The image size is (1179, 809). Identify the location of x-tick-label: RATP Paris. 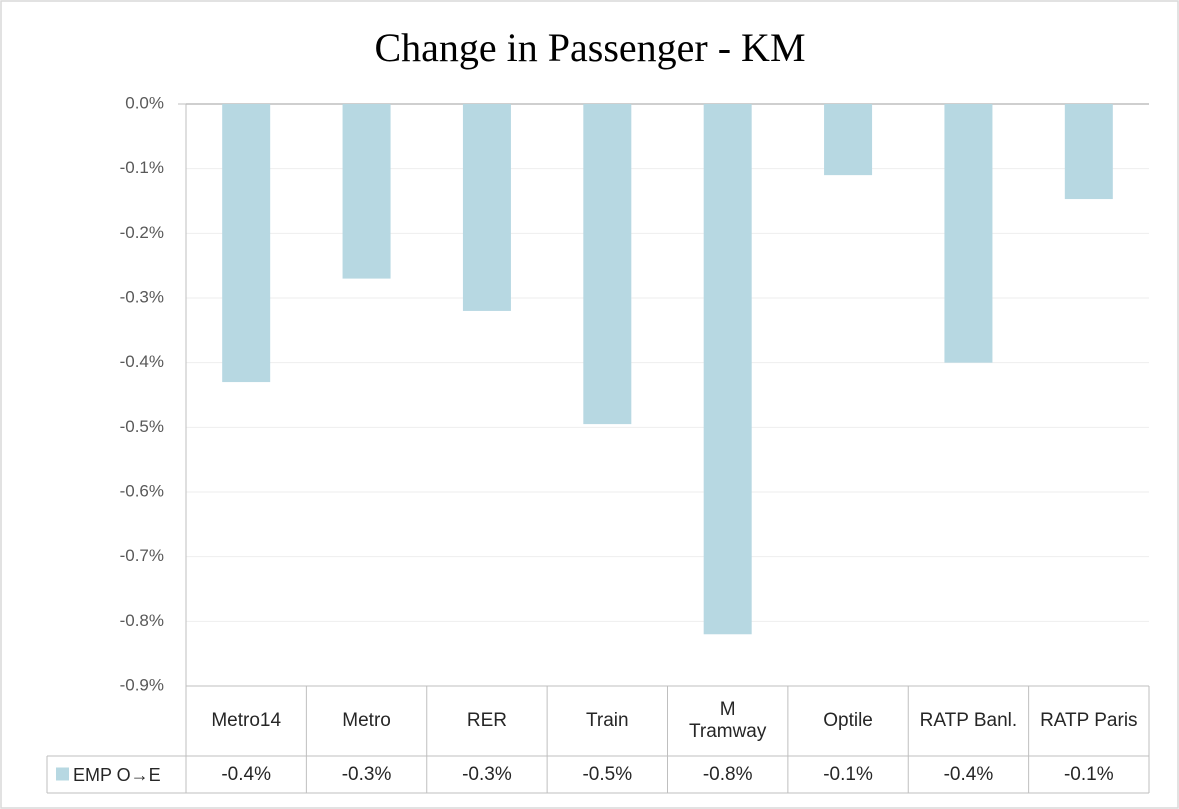
(1089, 720).